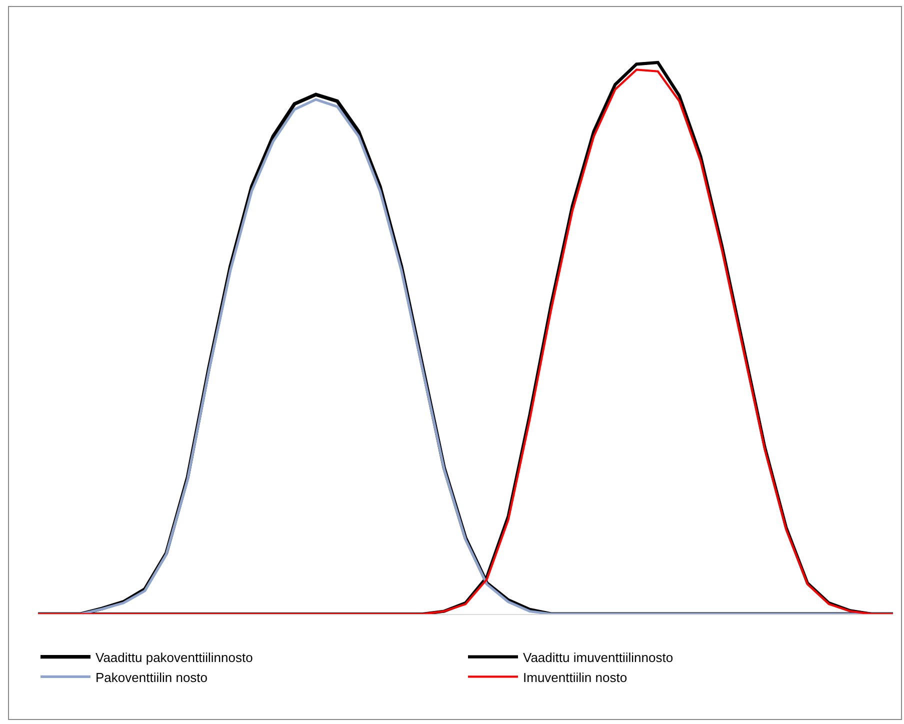 The height and width of the screenshot is (724, 904). What do you see at coordinates (174, 657) in the screenshot?
I see `legend-label: Vaadittu pakoventtiilinnosto` at bounding box center [174, 657].